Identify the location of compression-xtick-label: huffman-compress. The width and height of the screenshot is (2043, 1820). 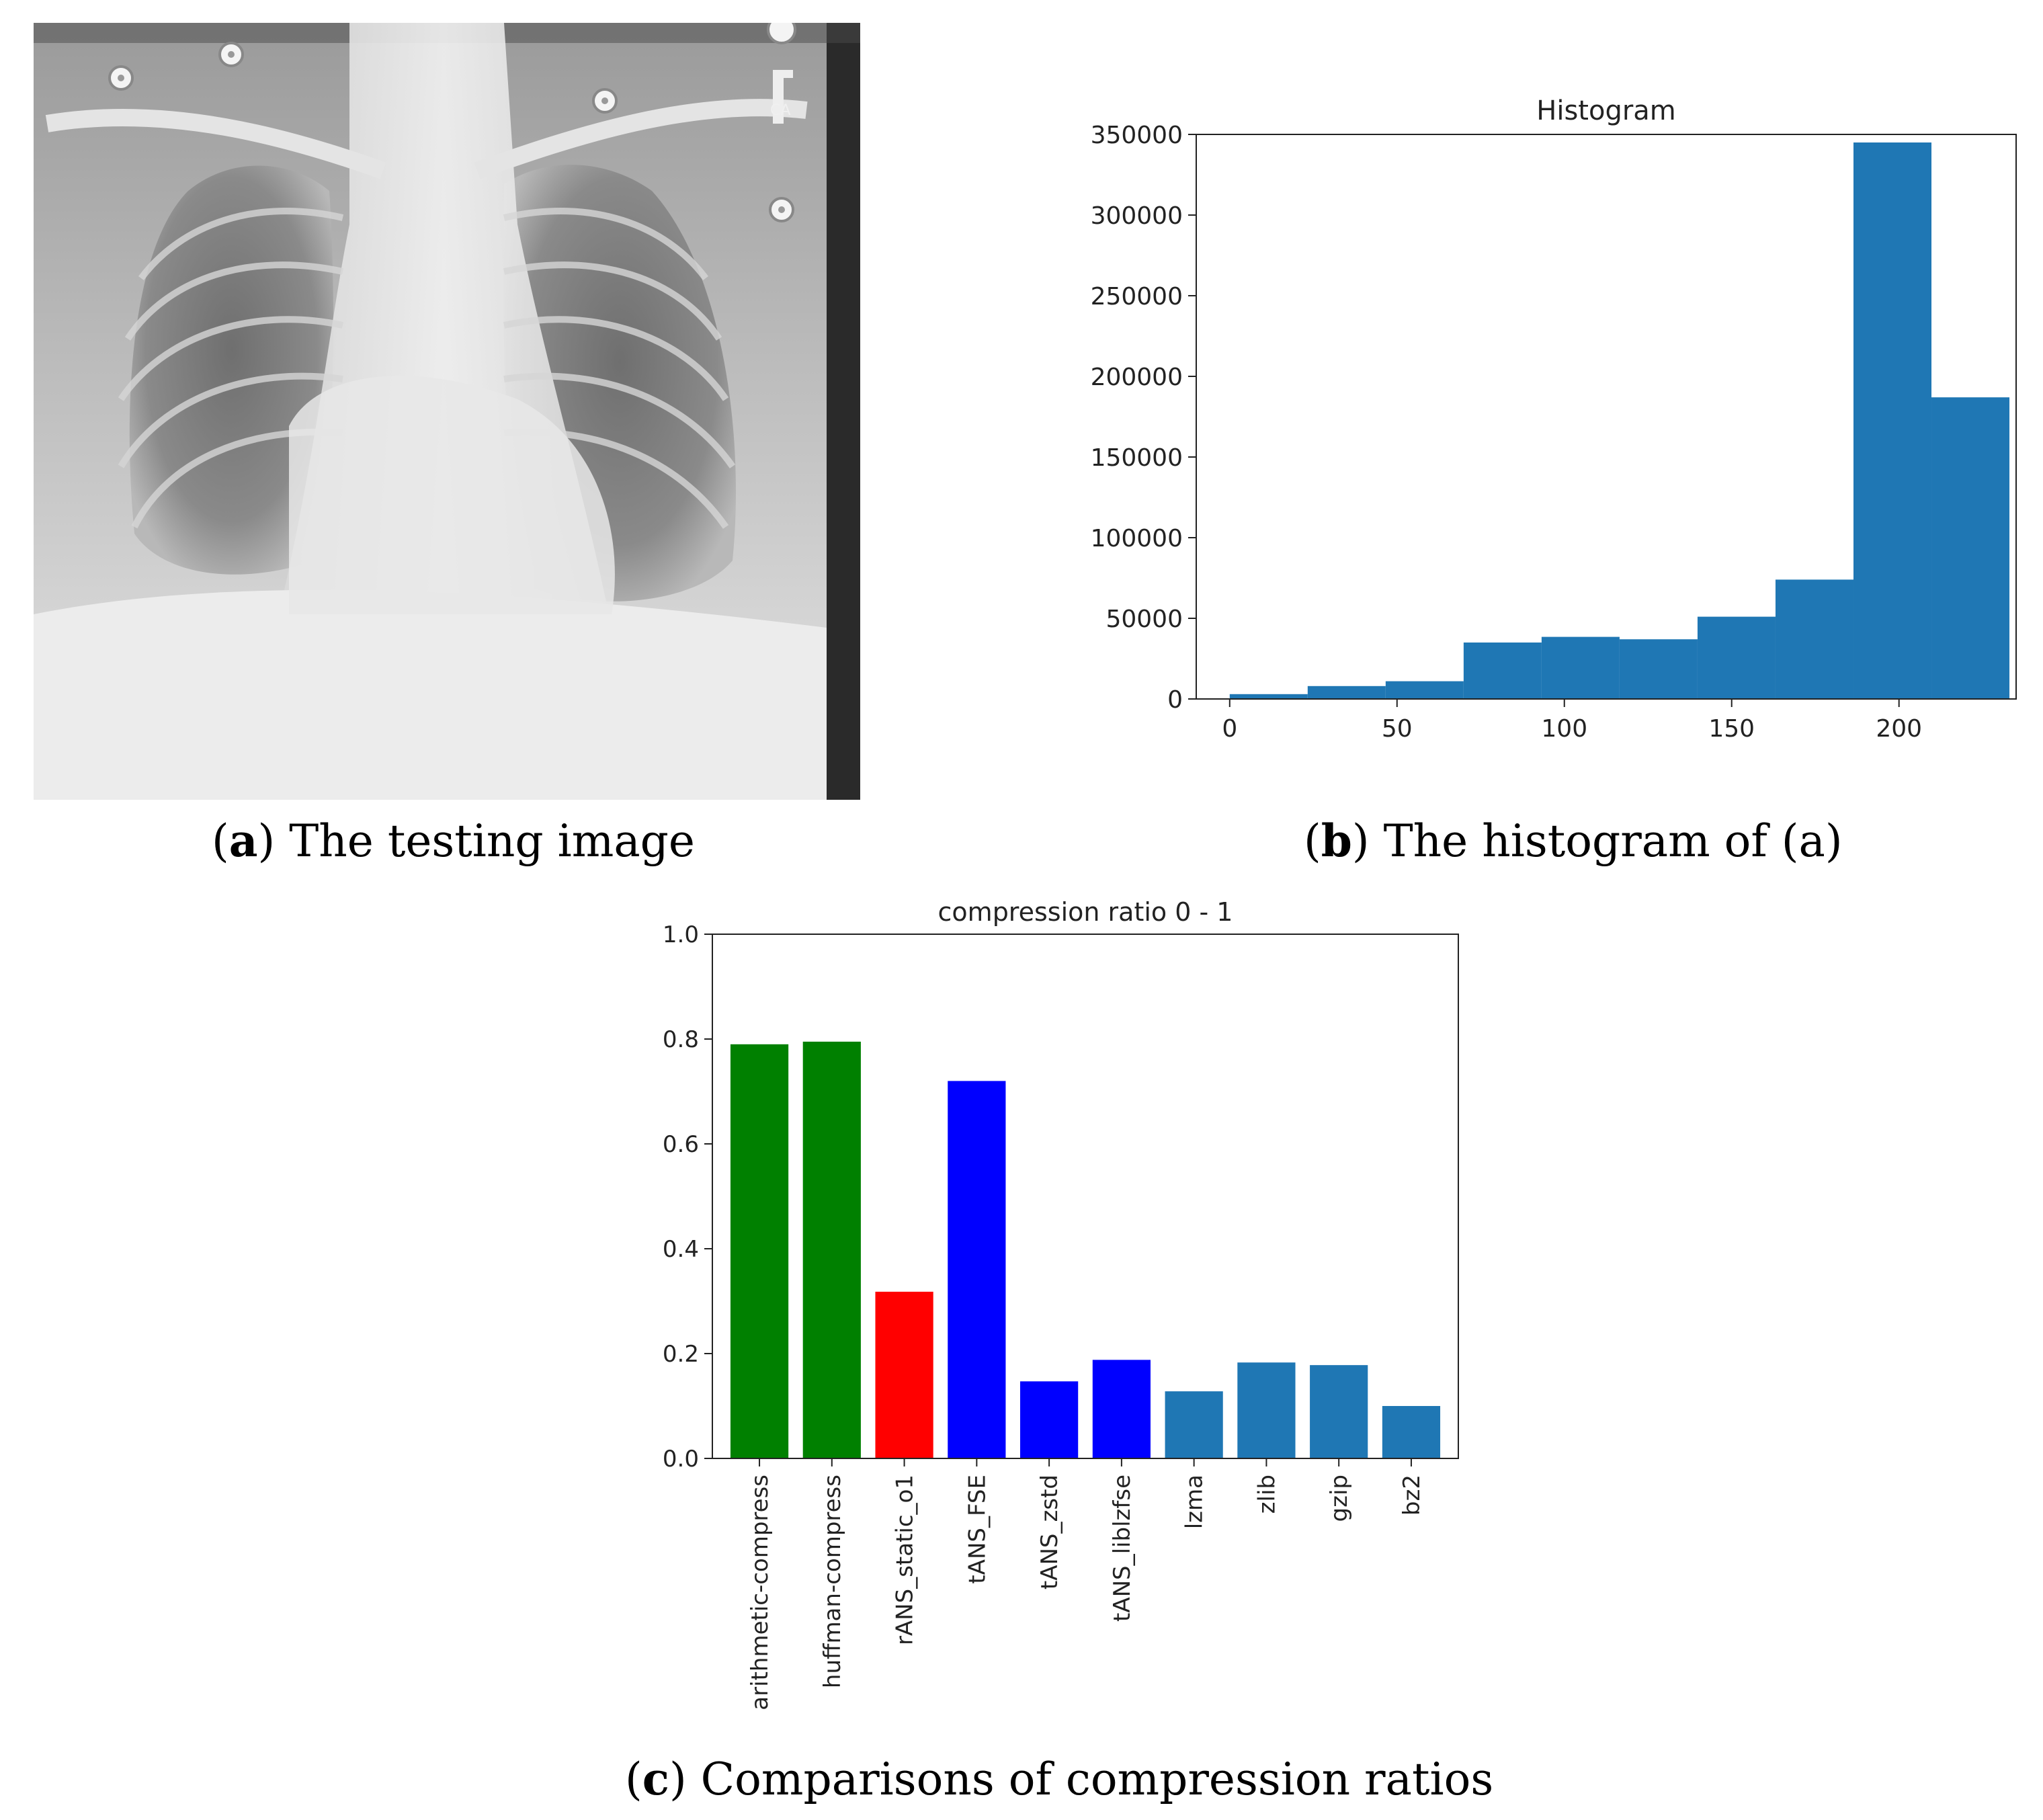
(832, 1581).